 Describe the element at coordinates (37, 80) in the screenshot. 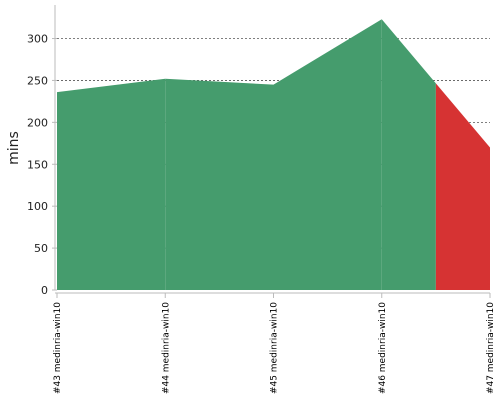

I see `y-tick-label: 250` at that location.